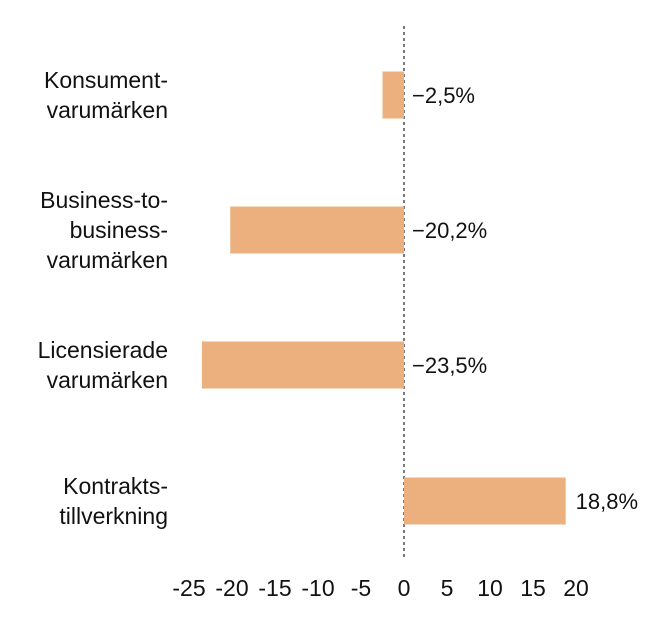 The width and height of the screenshot is (652, 643). What do you see at coordinates (361, 588) in the screenshot?
I see `x-tick-label-4: -5` at bounding box center [361, 588].